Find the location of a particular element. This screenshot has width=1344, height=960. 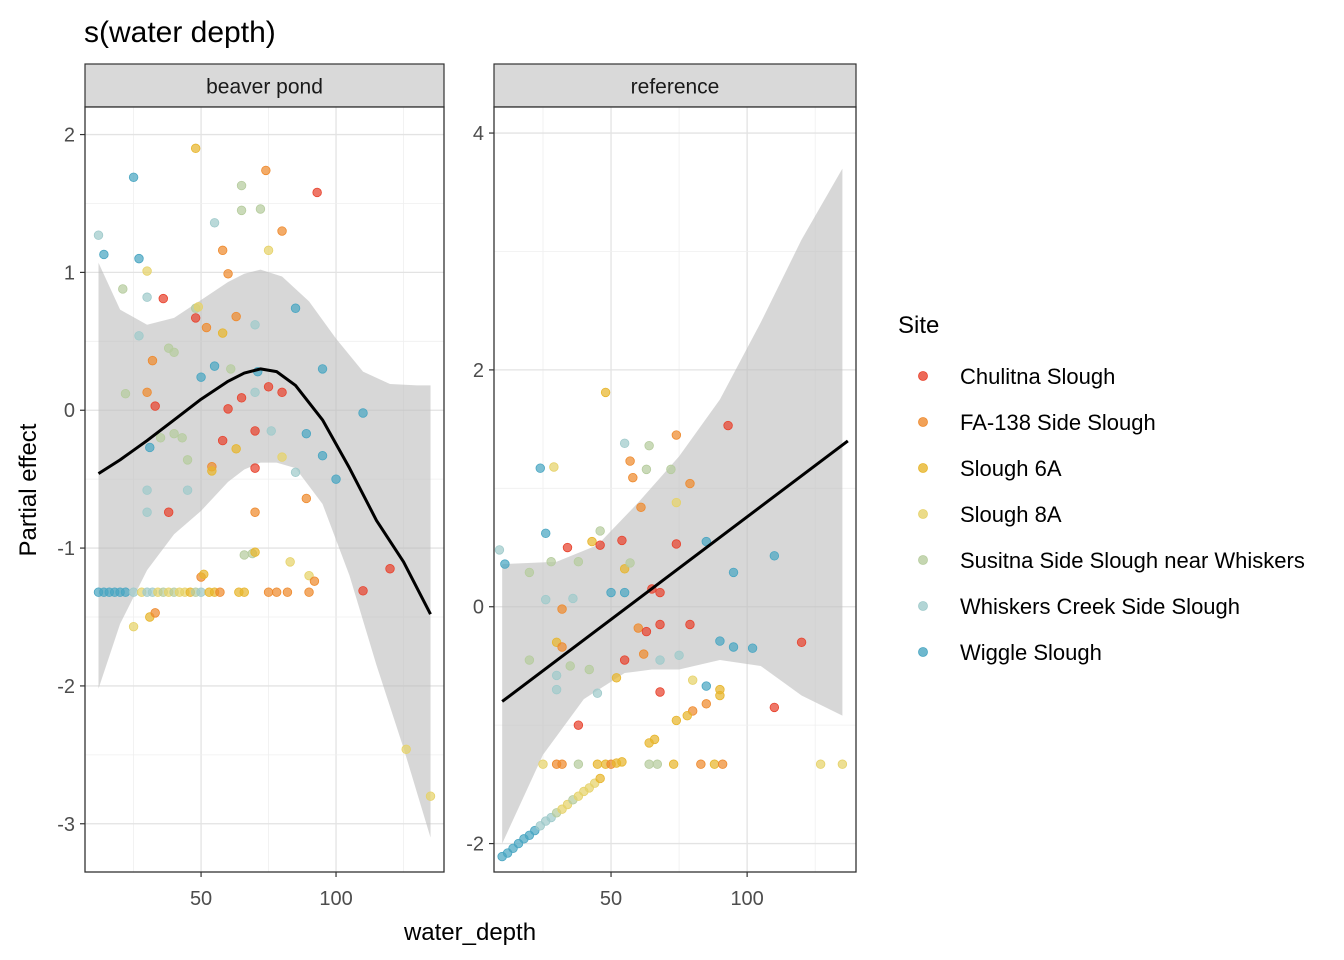

data-points is located at coordinates (671, 624).